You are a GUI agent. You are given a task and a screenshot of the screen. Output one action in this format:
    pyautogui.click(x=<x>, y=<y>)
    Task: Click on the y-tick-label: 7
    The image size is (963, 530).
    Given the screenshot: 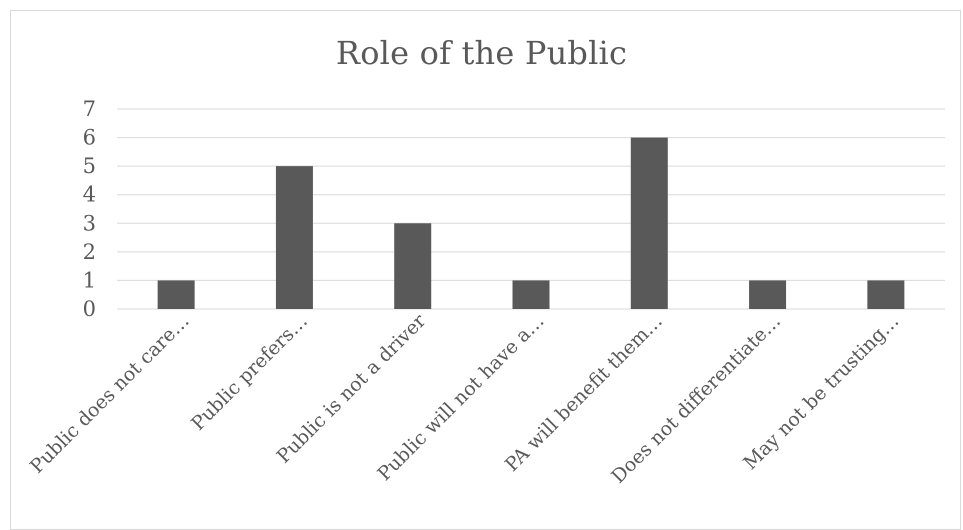 What is the action you would take?
    pyautogui.click(x=89, y=109)
    